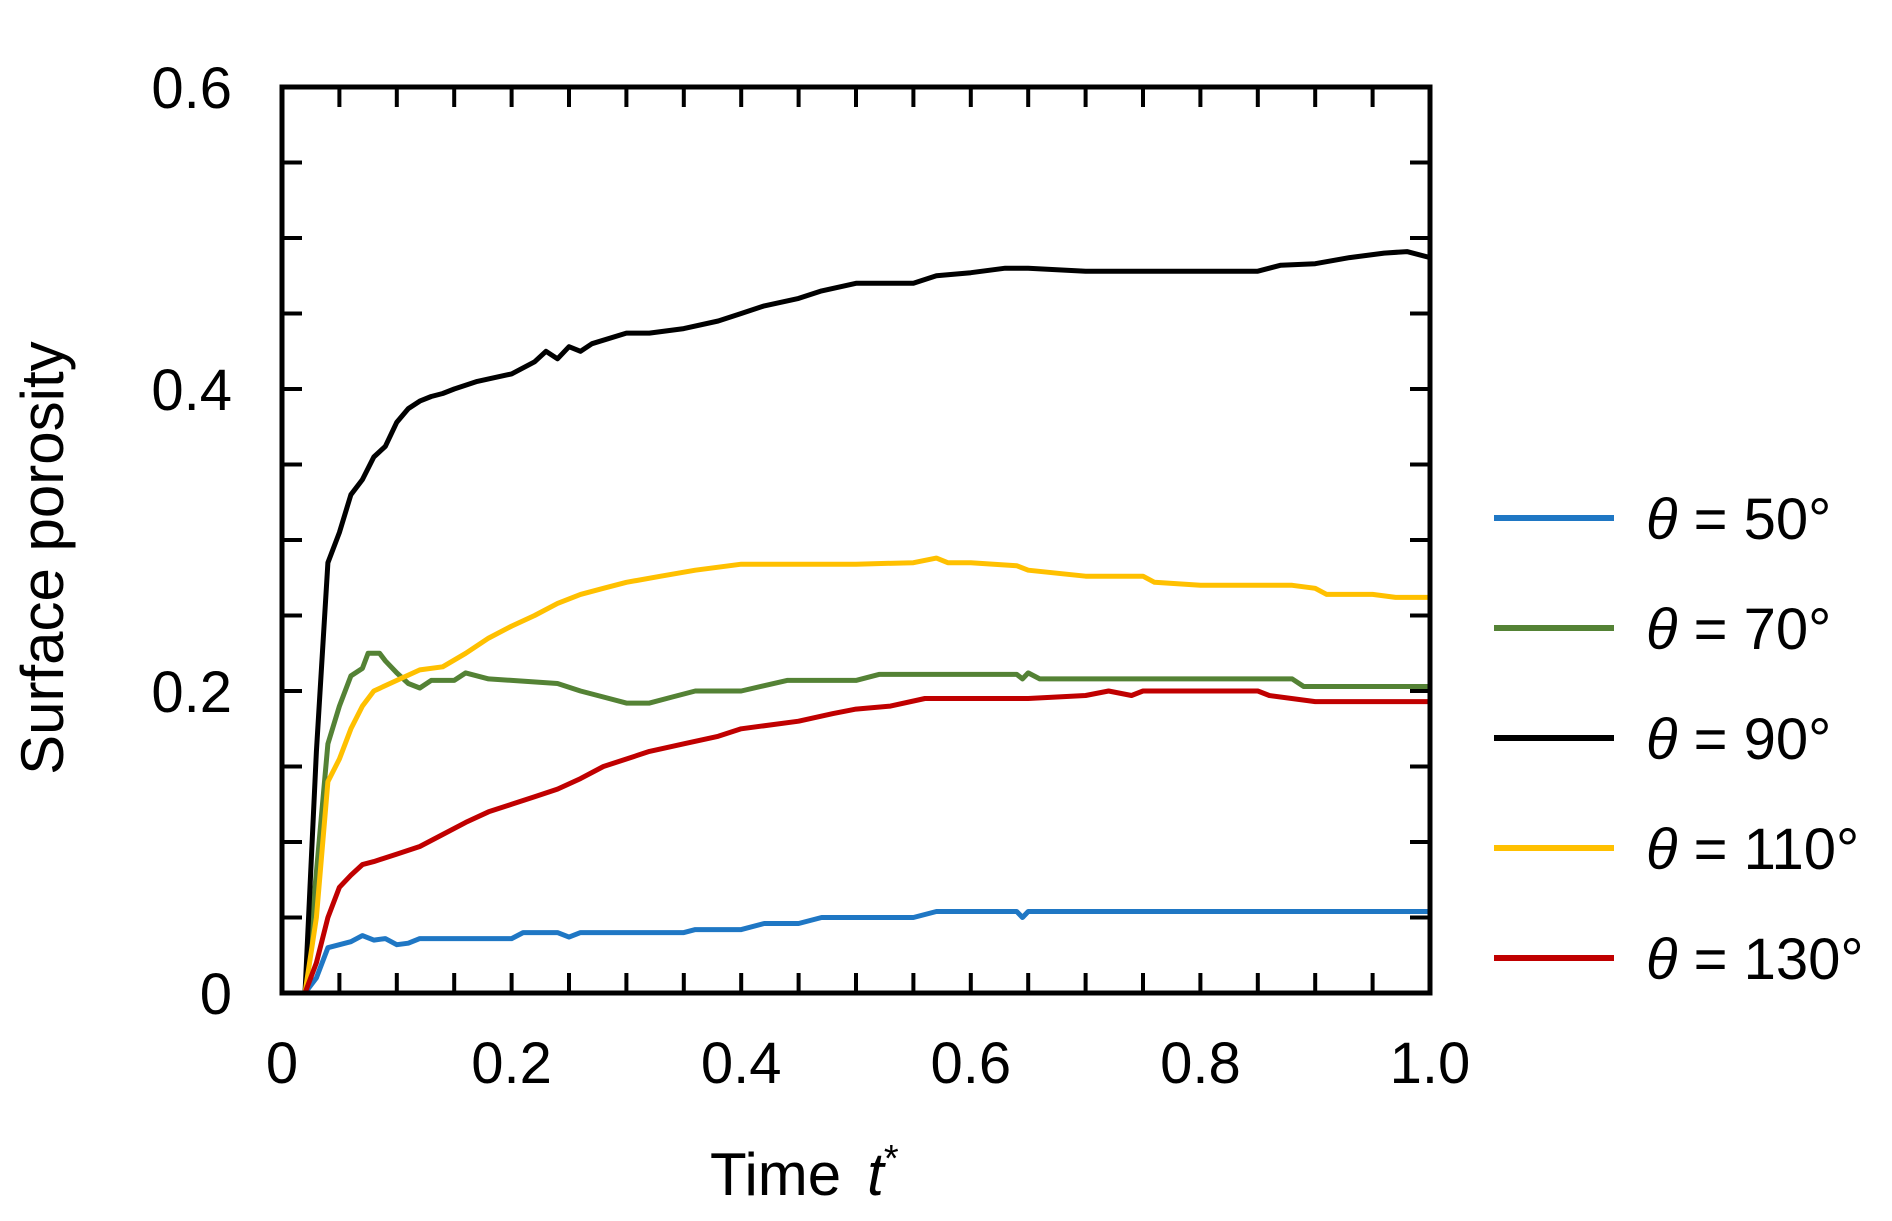 This screenshot has height=1221, width=1892. I want to click on x-tick-label: 0.6, so click(970, 1063).